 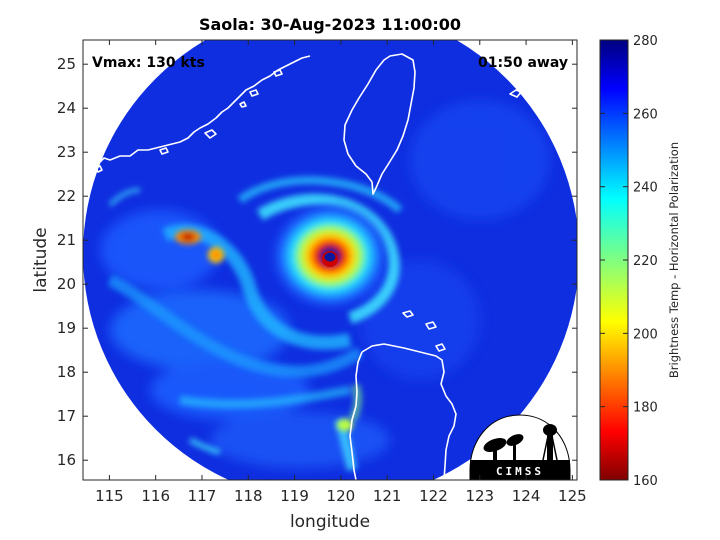 What do you see at coordinates (155, 496) in the screenshot?
I see `x-tick-label: 116` at bounding box center [155, 496].